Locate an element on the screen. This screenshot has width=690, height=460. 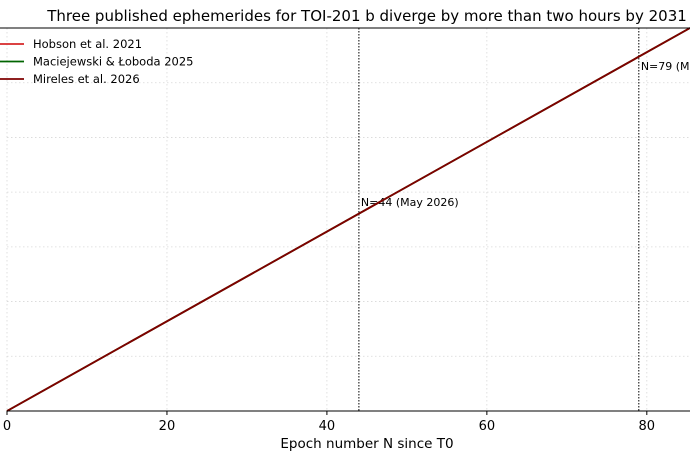
x-tick-label: 60 is located at coordinates (487, 426).